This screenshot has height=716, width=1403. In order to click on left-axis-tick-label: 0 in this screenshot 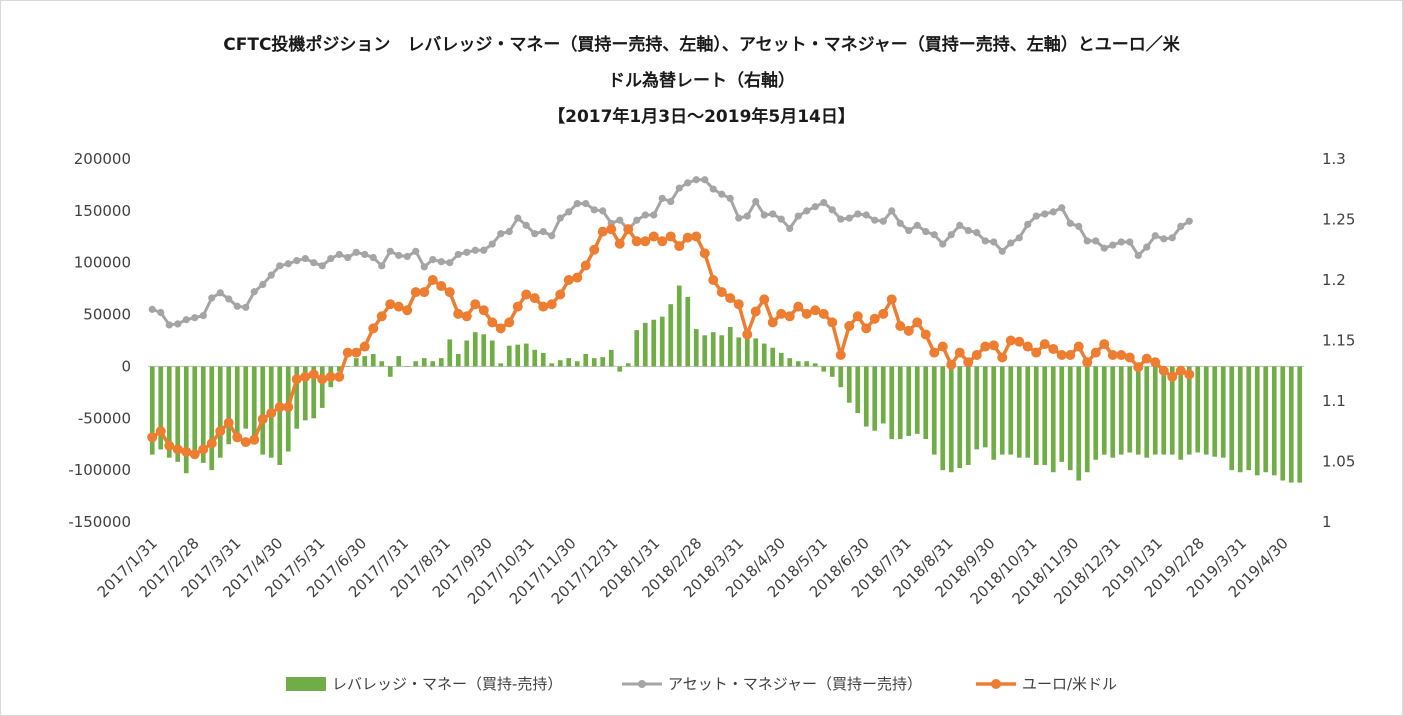, I will do `click(126, 366)`.